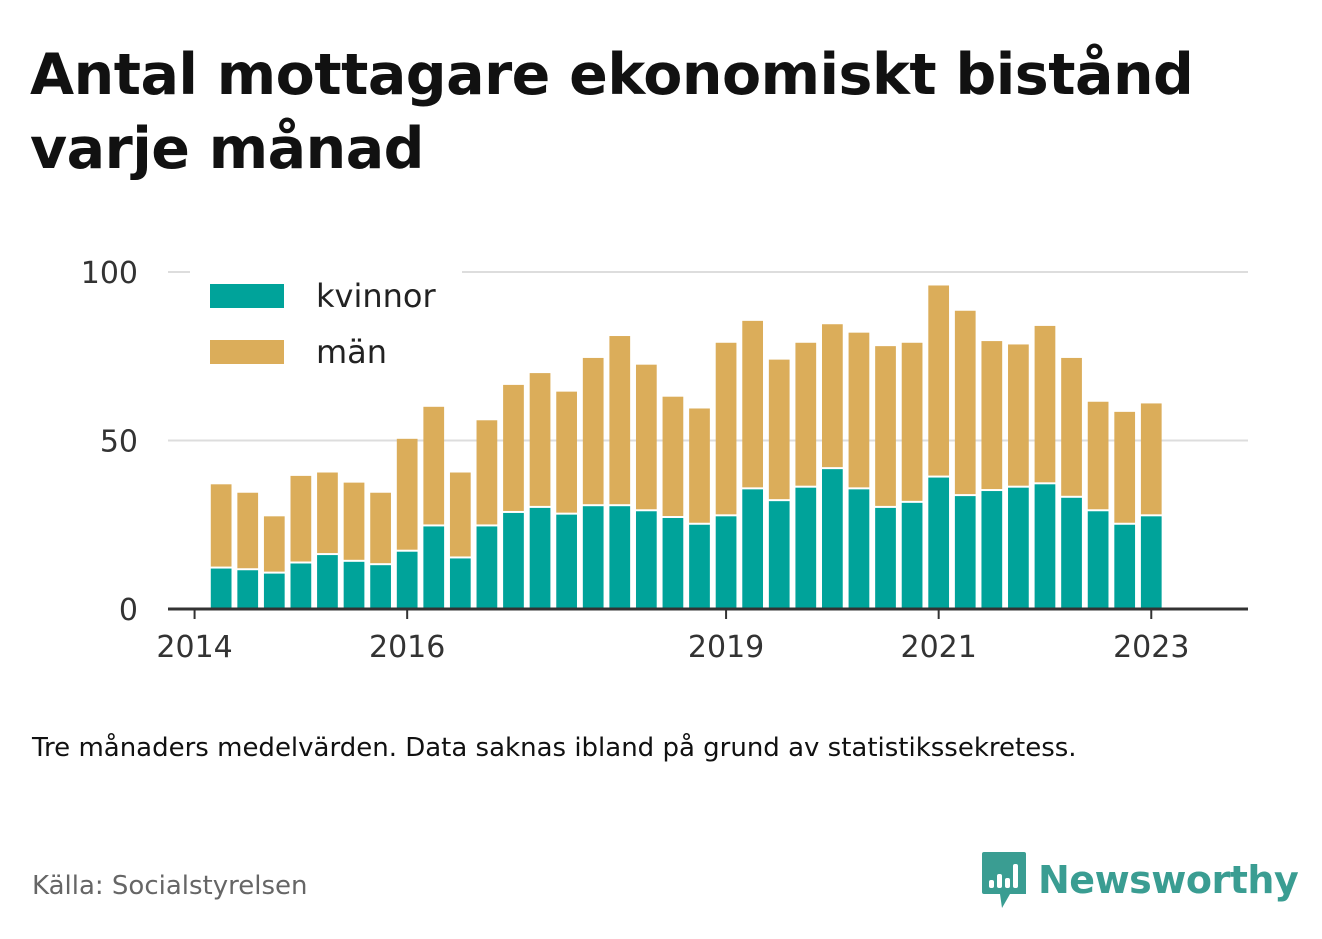 This screenshot has width=1322, height=939. I want to click on x-tick-label-2023: 2023, so click(1151, 647).